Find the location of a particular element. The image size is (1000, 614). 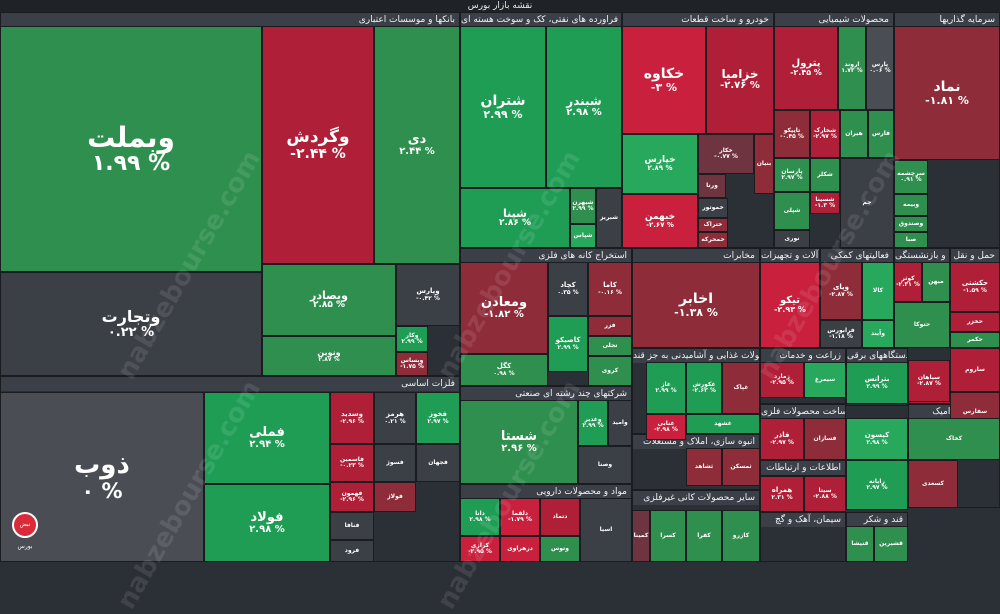

tile-shpas: شپاس is located at coordinates (583, 236).